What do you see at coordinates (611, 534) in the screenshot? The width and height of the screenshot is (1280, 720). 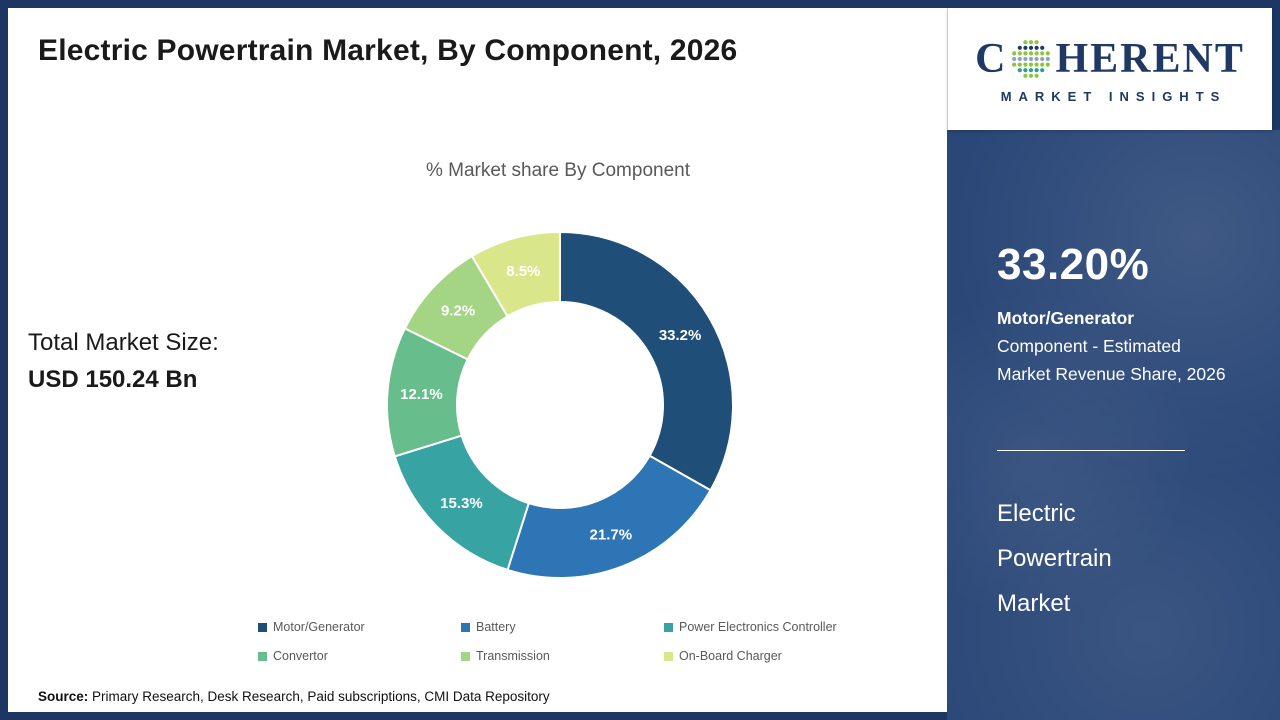 I see `donut-segment-label-1: 21.7%` at bounding box center [611, 534].